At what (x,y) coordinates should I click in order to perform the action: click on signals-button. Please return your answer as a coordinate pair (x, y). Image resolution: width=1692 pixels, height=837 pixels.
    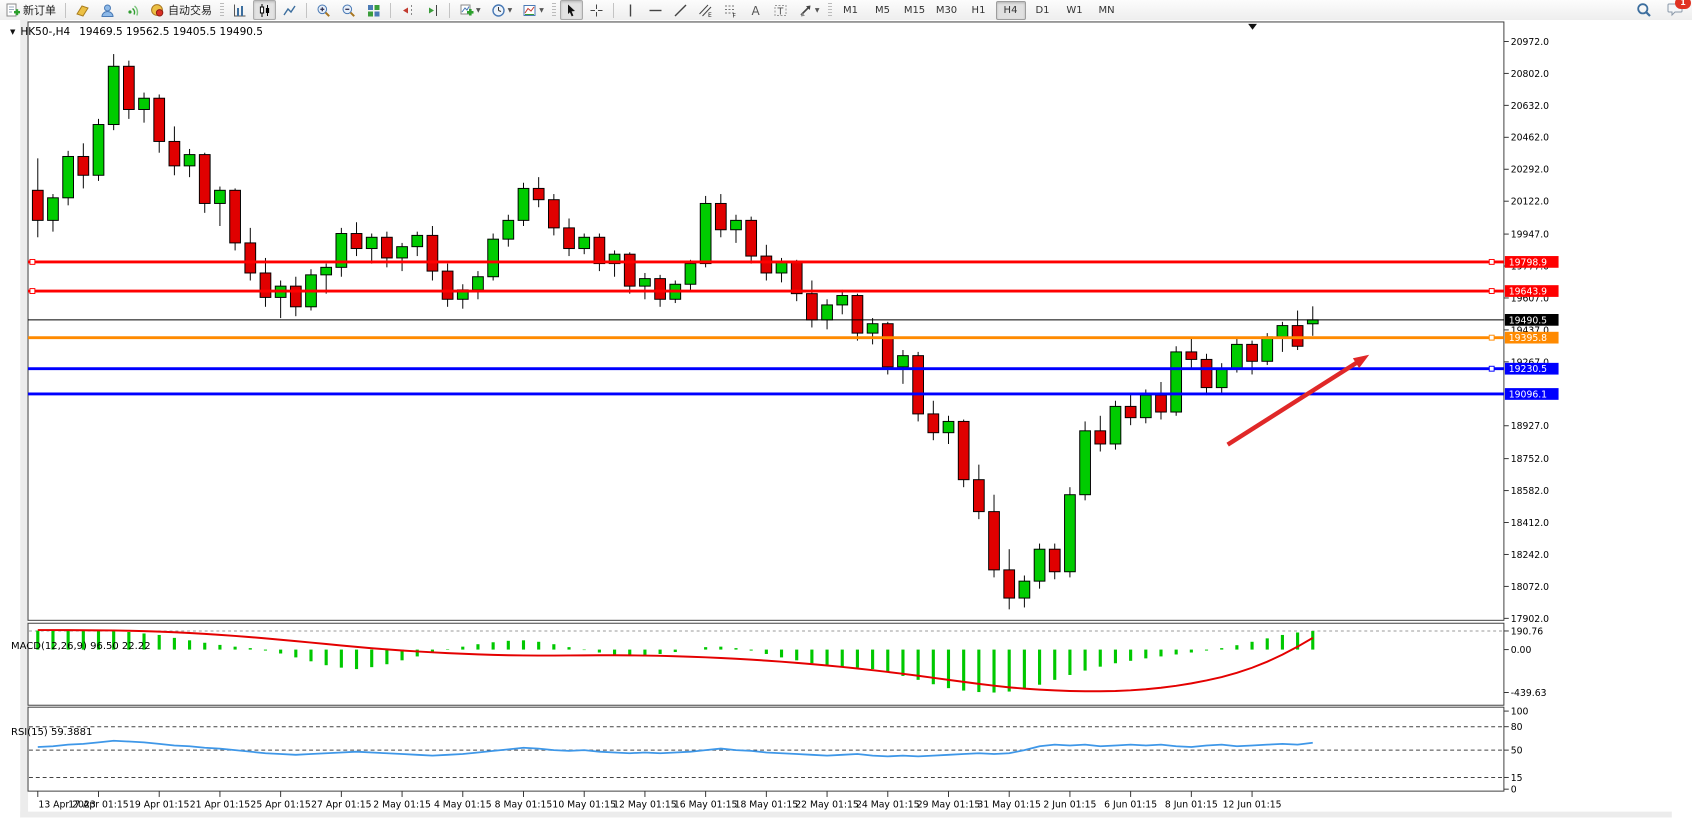
    Looking at the image, I should click on (132, 10).